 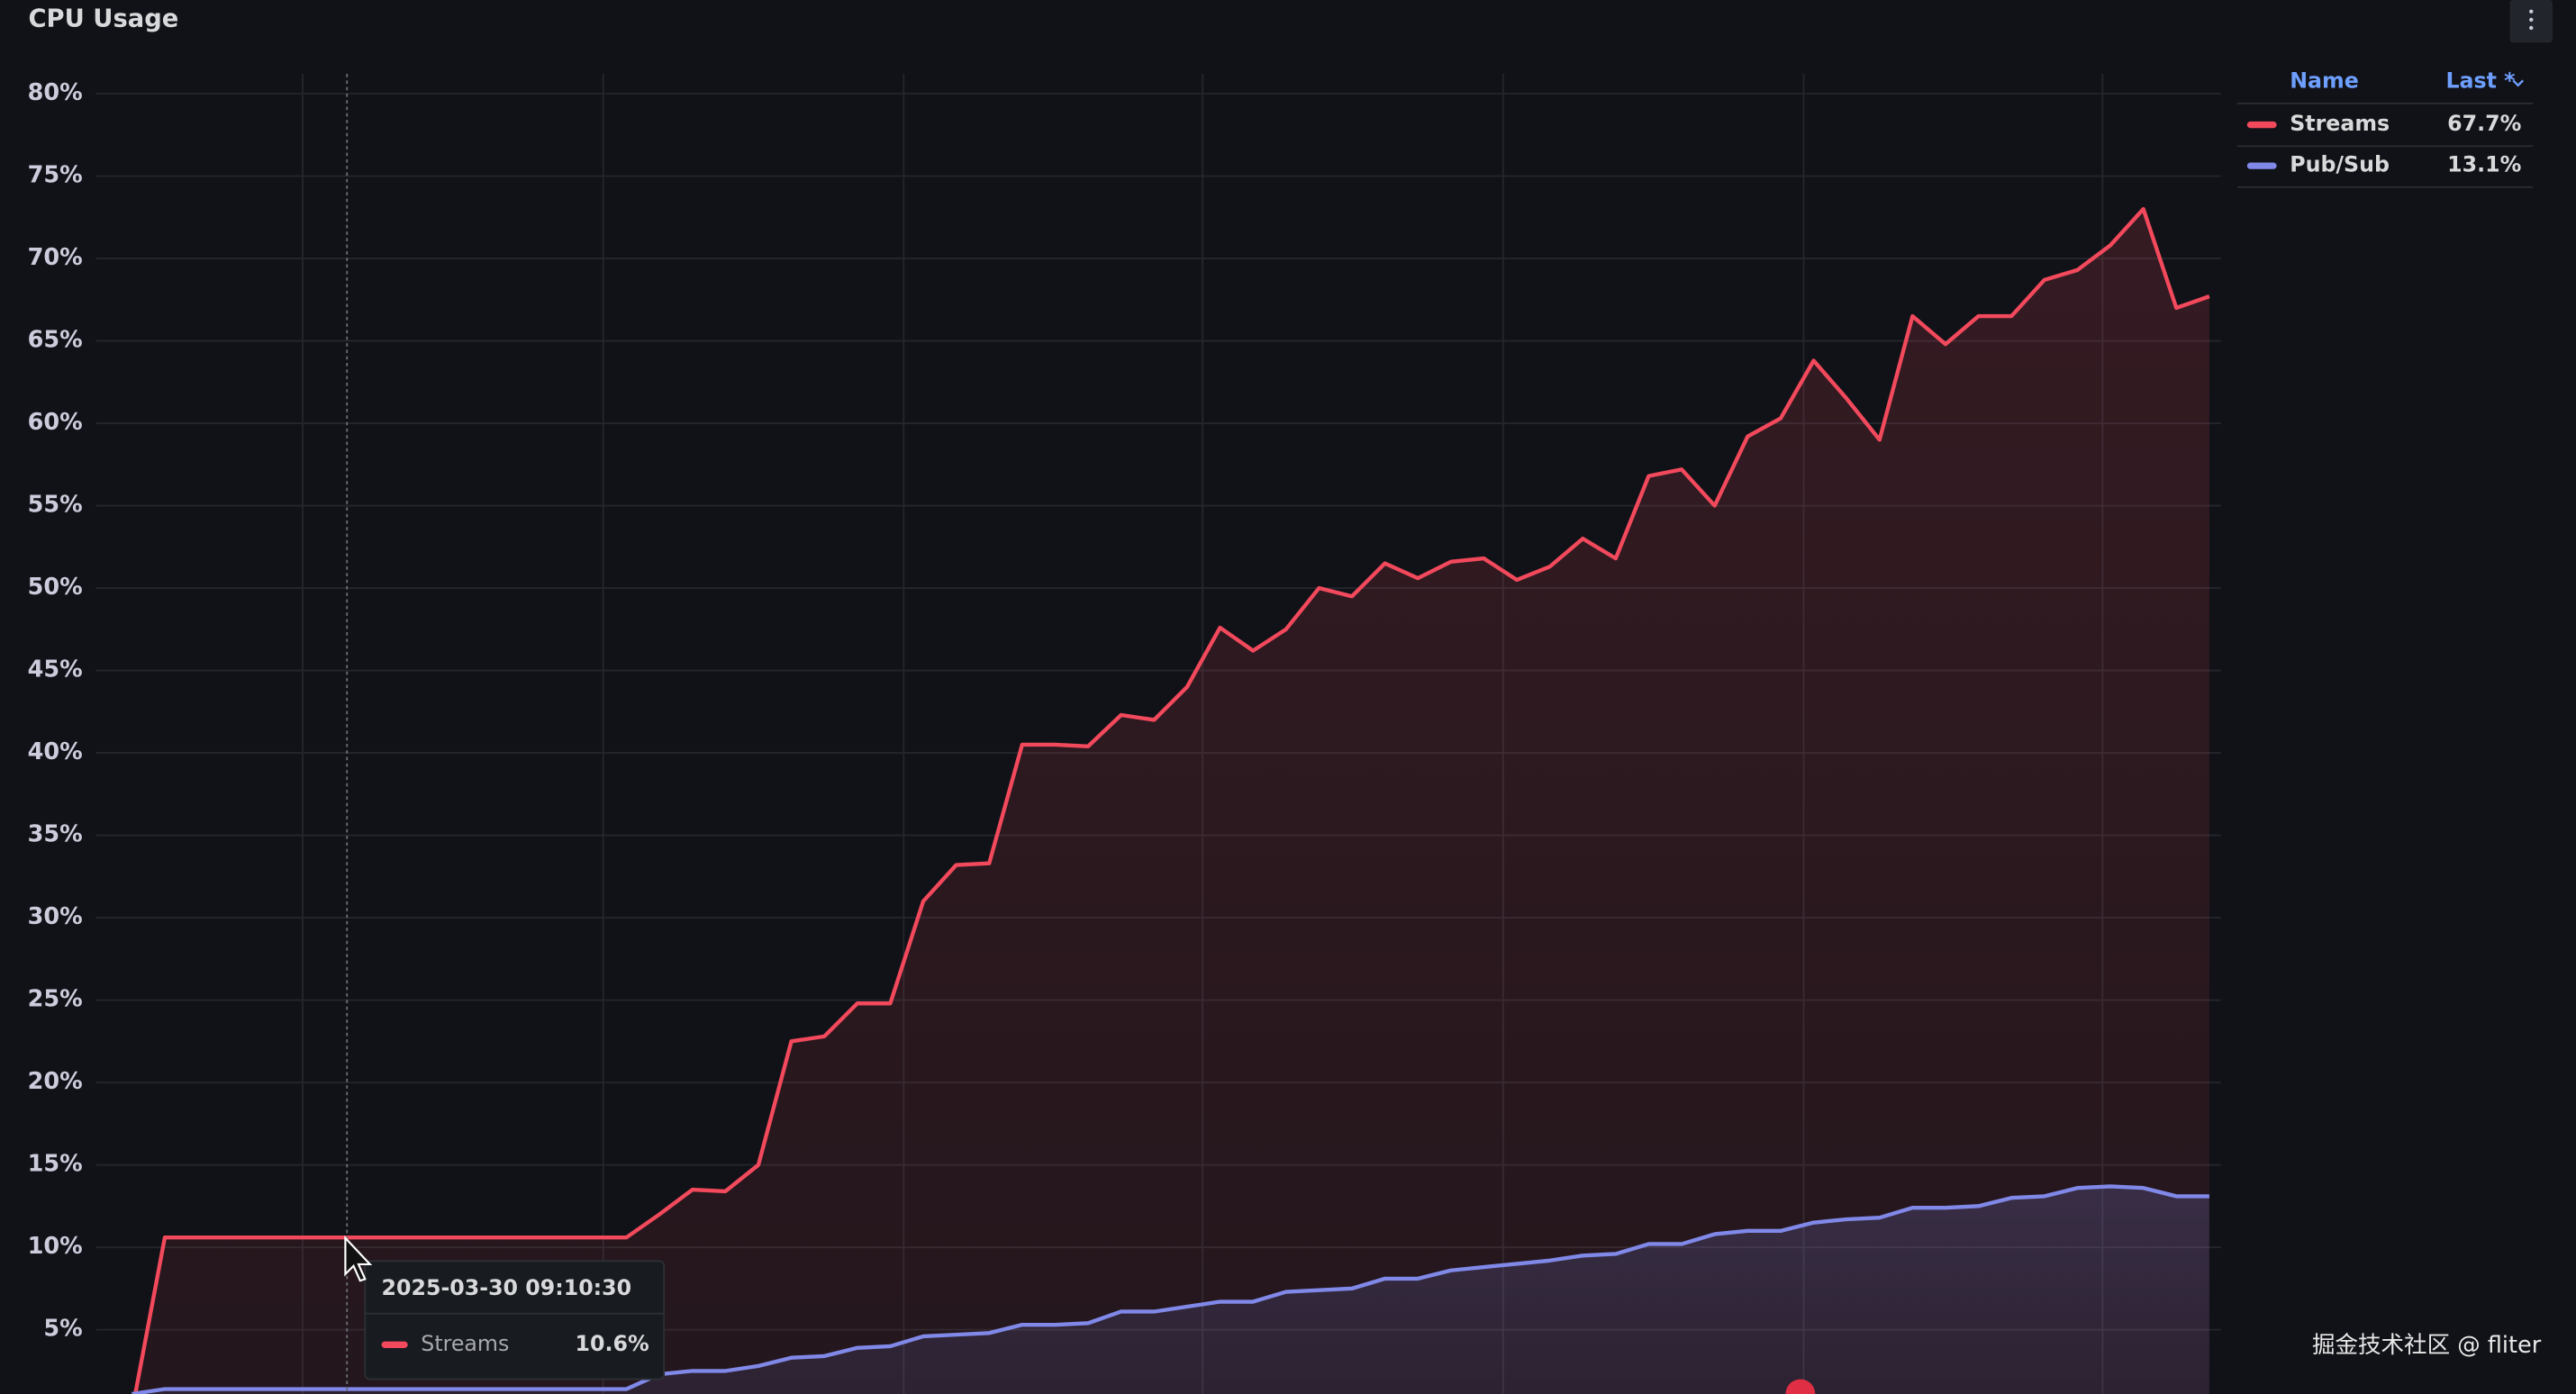 What do you see at coordinates (2340, 164) in the screenshot?
I see `legend-name: Pub/Sub` at bounding box center [2340, 164].